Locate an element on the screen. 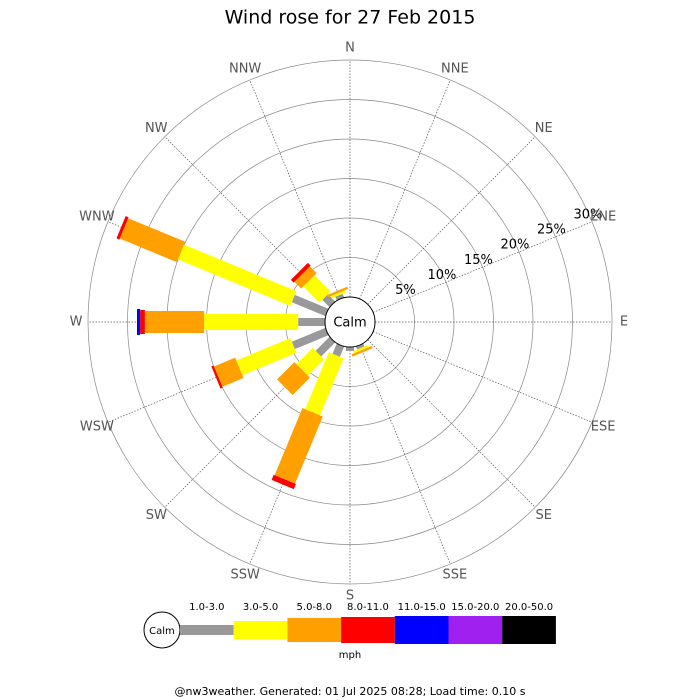  ring-label: 20% is located at coordinates (514, 245).